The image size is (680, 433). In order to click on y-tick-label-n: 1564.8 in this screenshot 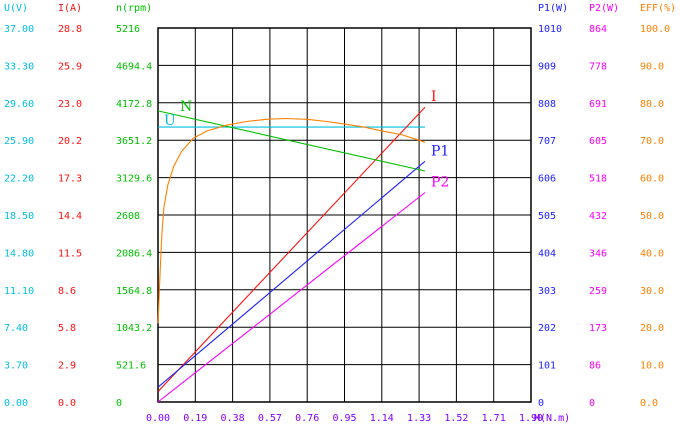, I will do `click(134, 291)`.